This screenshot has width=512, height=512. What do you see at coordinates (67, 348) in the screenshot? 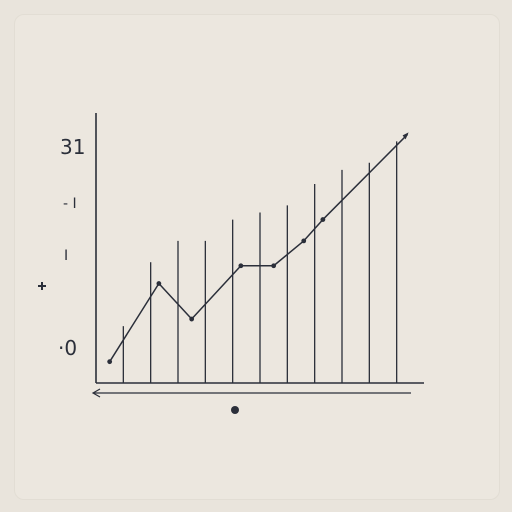
I see `y-tick-label-4: ·0` at bounding box center [67, 348].